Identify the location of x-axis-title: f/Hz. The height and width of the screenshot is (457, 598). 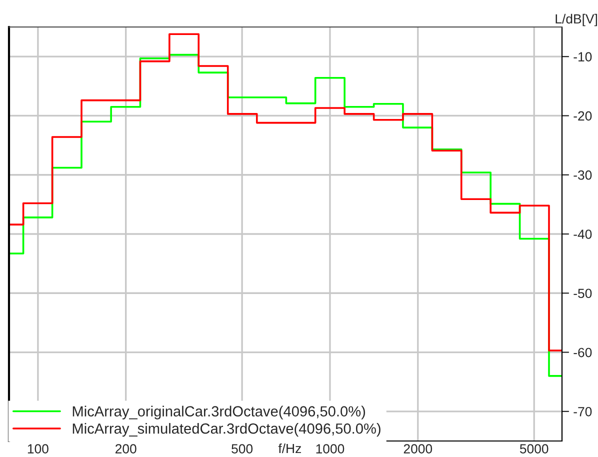
(289, 448).